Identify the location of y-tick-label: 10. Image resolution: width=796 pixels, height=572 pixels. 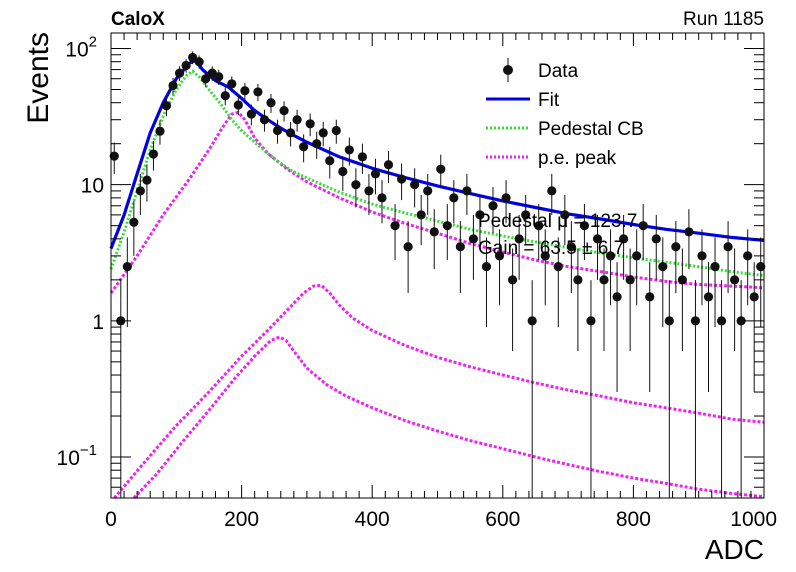
(92, 186).